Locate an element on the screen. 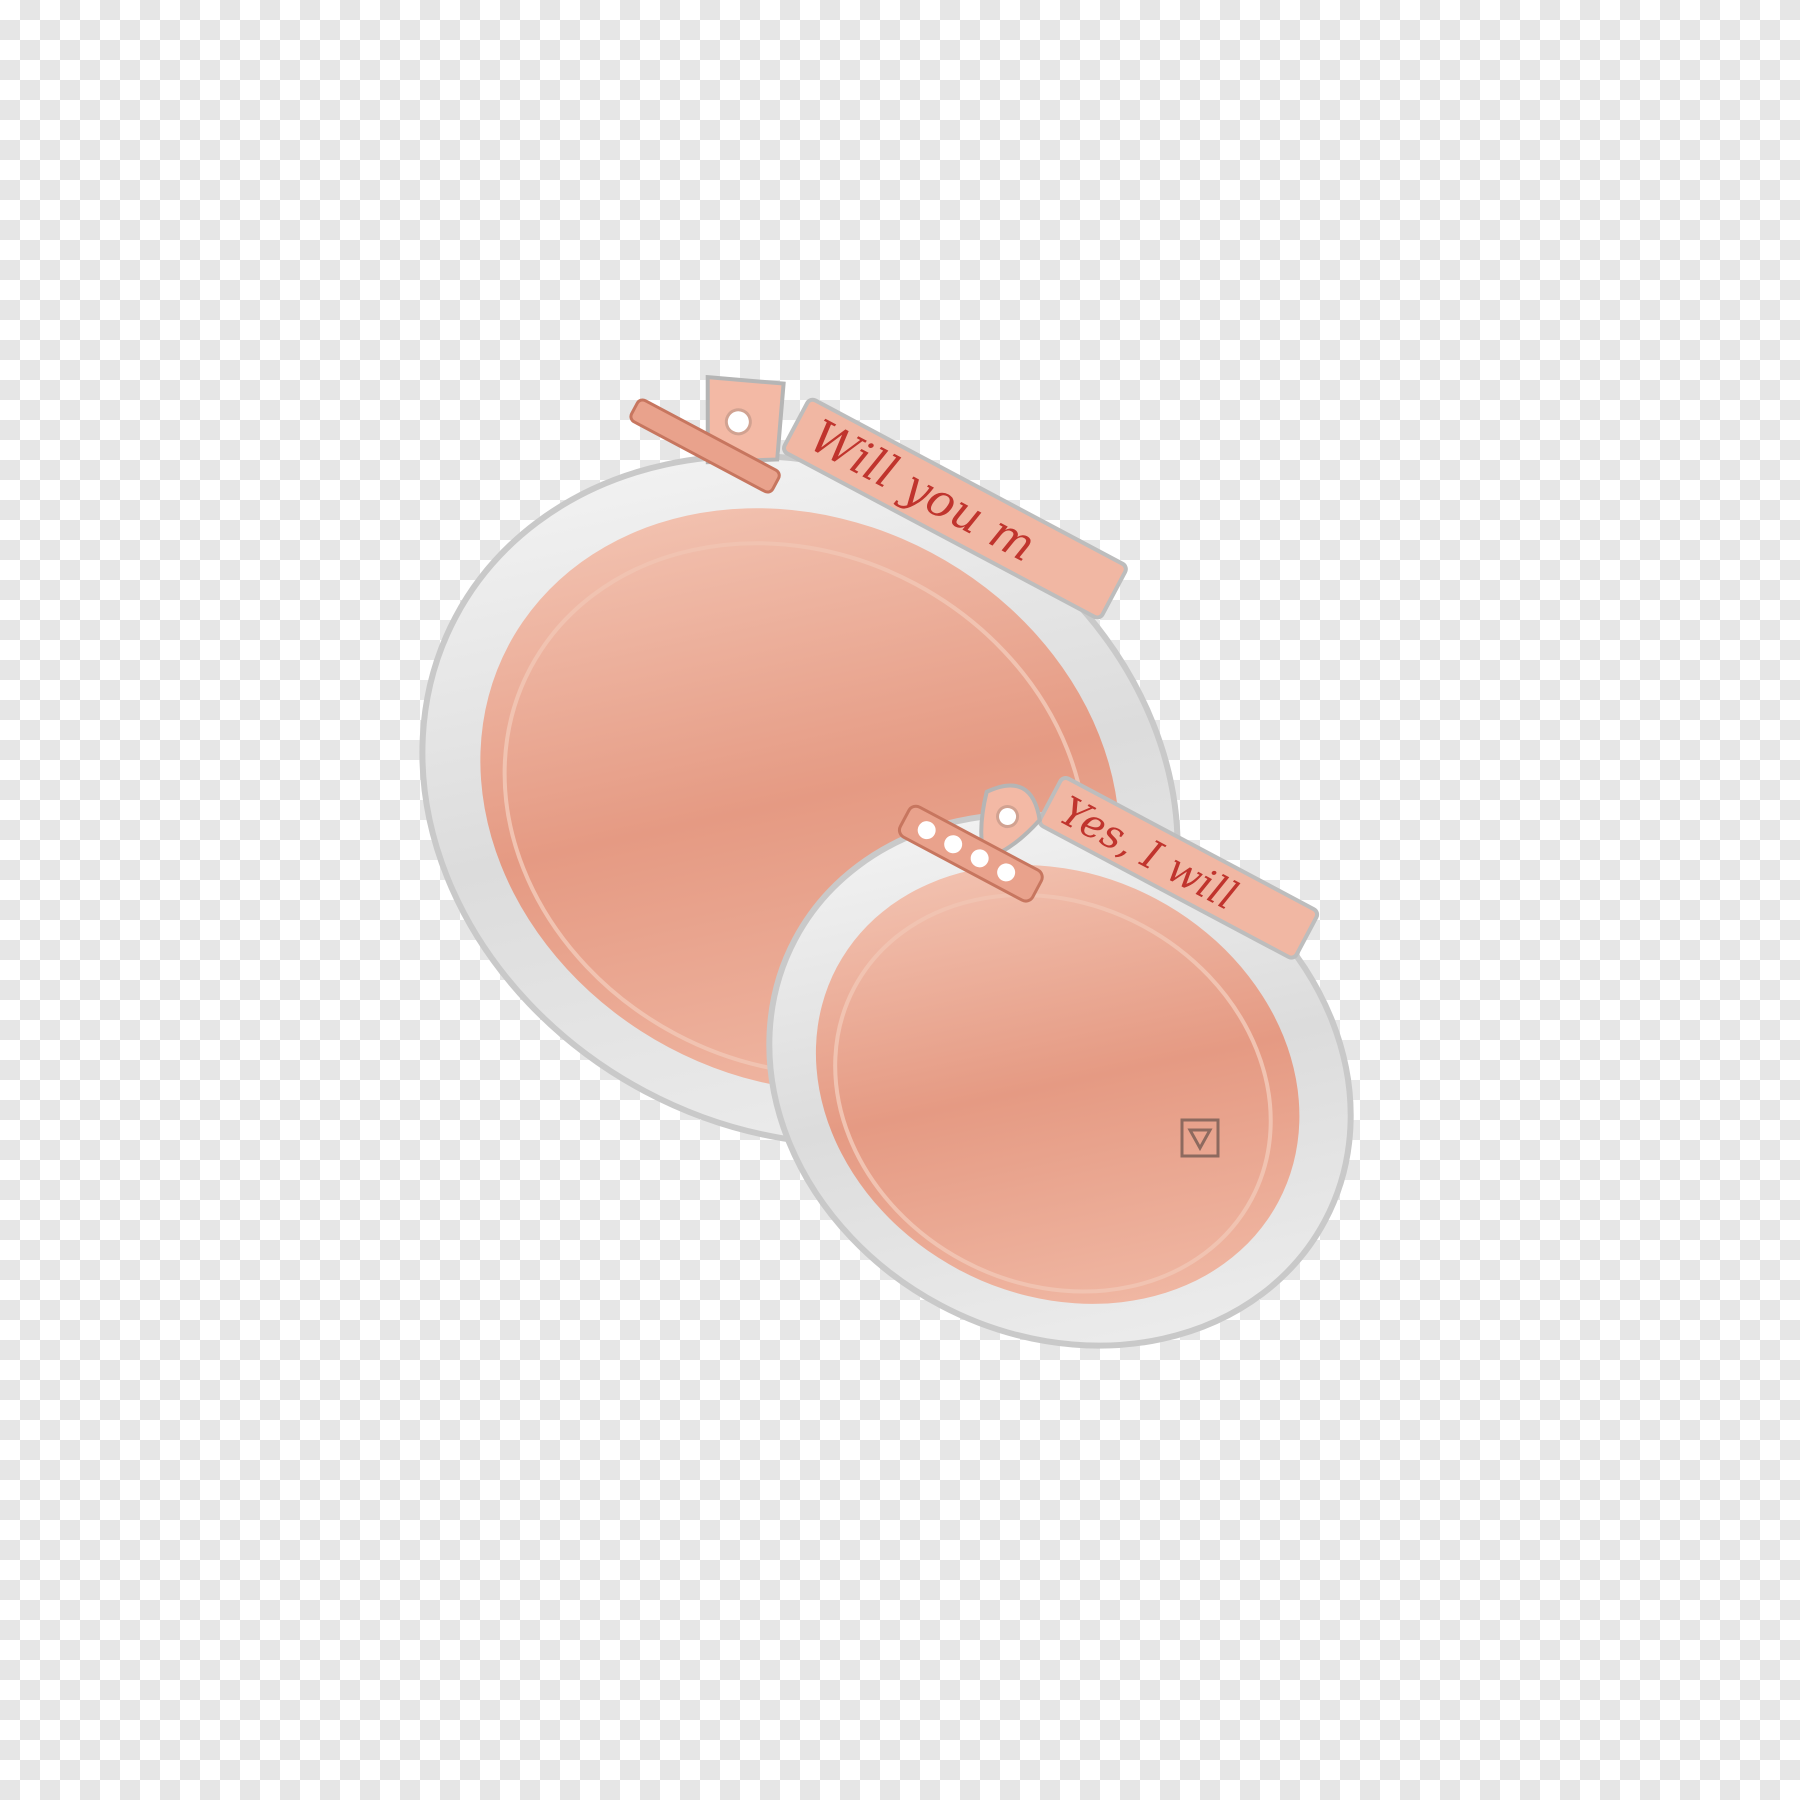 This screenshot has width=1800, height=1800. large-ring-engraving-window is located at coordinates (955, 508).